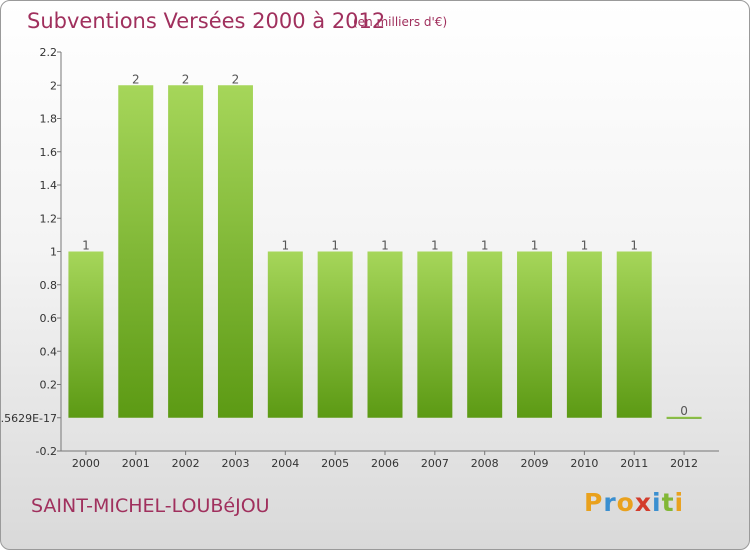  What do you see at coordinates (584, 463) in the screenshot?
I see `x-tick-label: 2010` at bounding box center [584, 463].